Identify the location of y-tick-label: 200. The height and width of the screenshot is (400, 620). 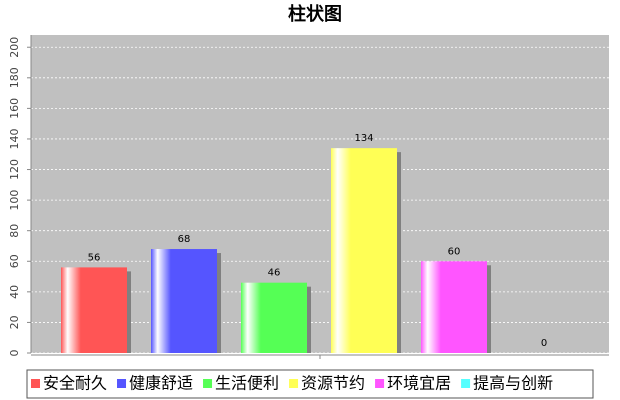
(14, 47).